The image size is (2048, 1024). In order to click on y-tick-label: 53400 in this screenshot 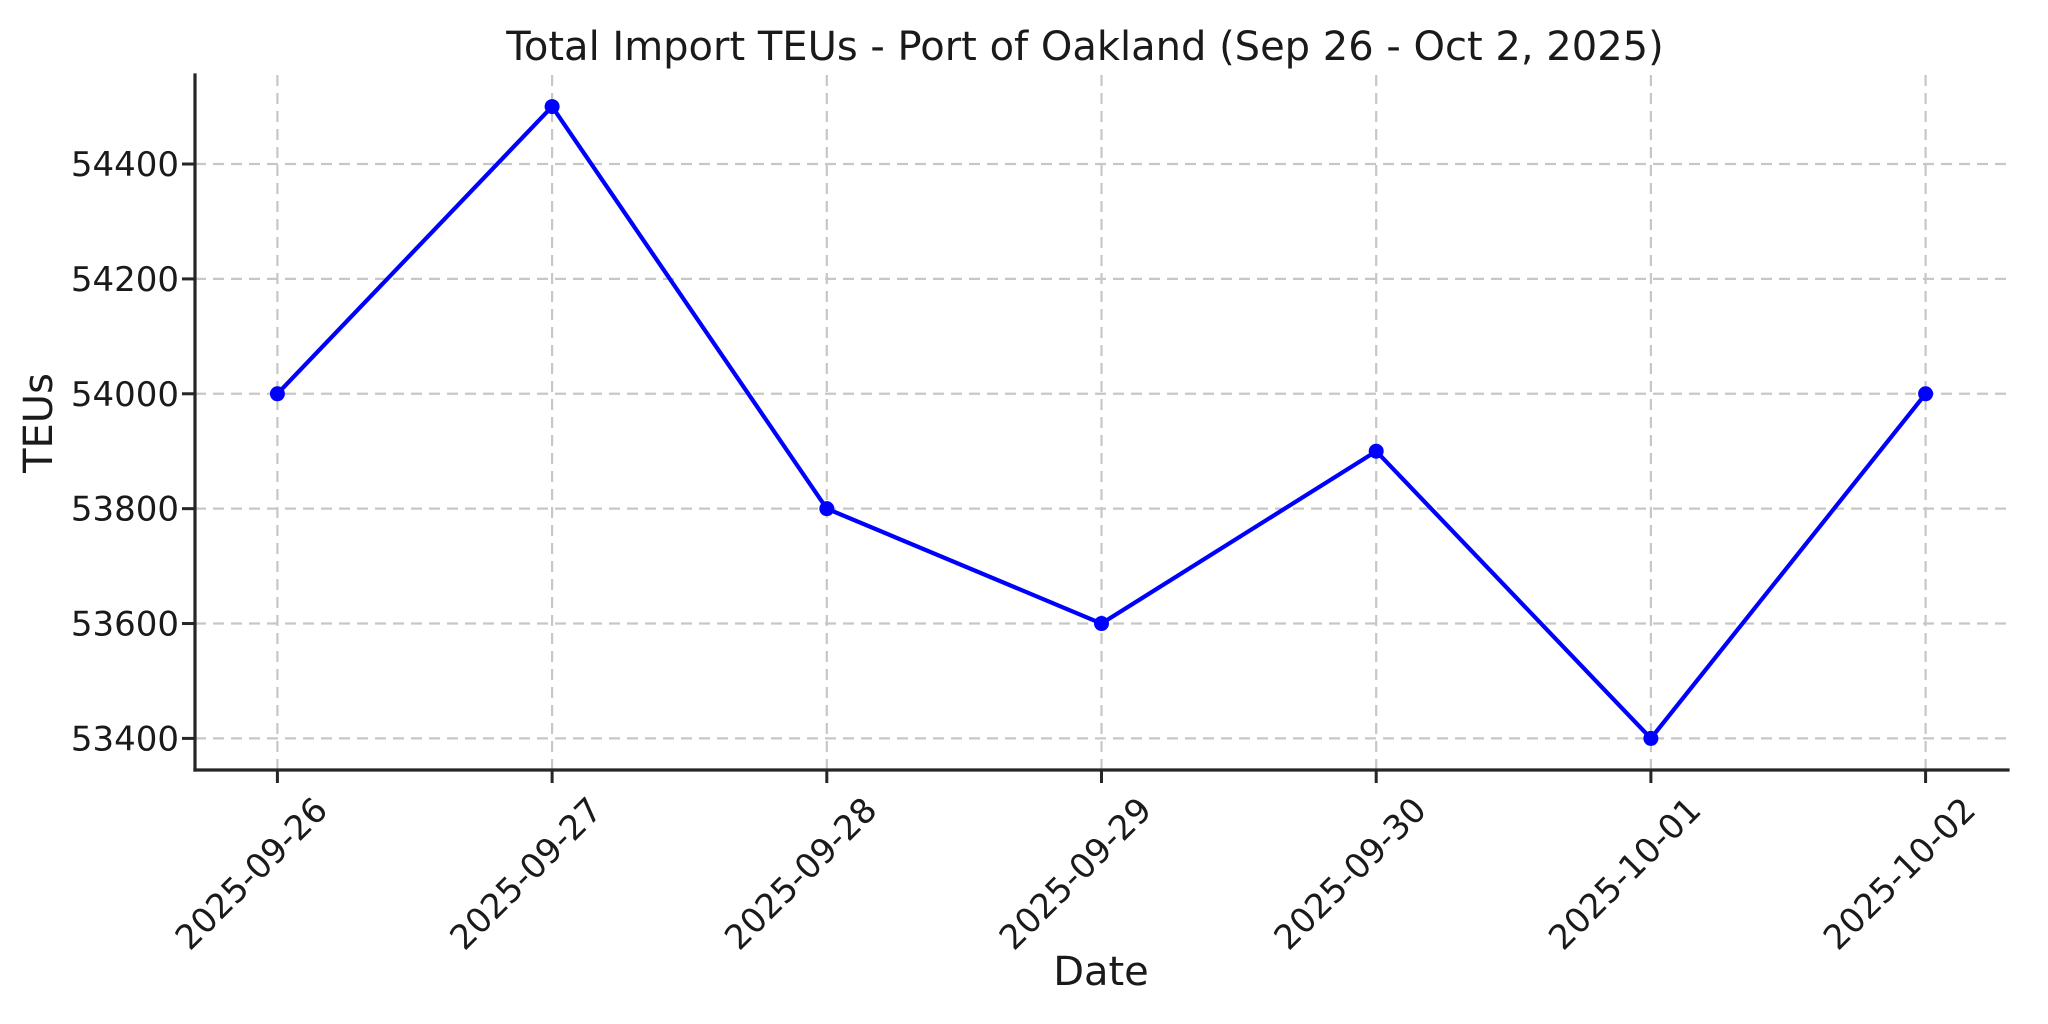, I will do `click(125, 739)`.